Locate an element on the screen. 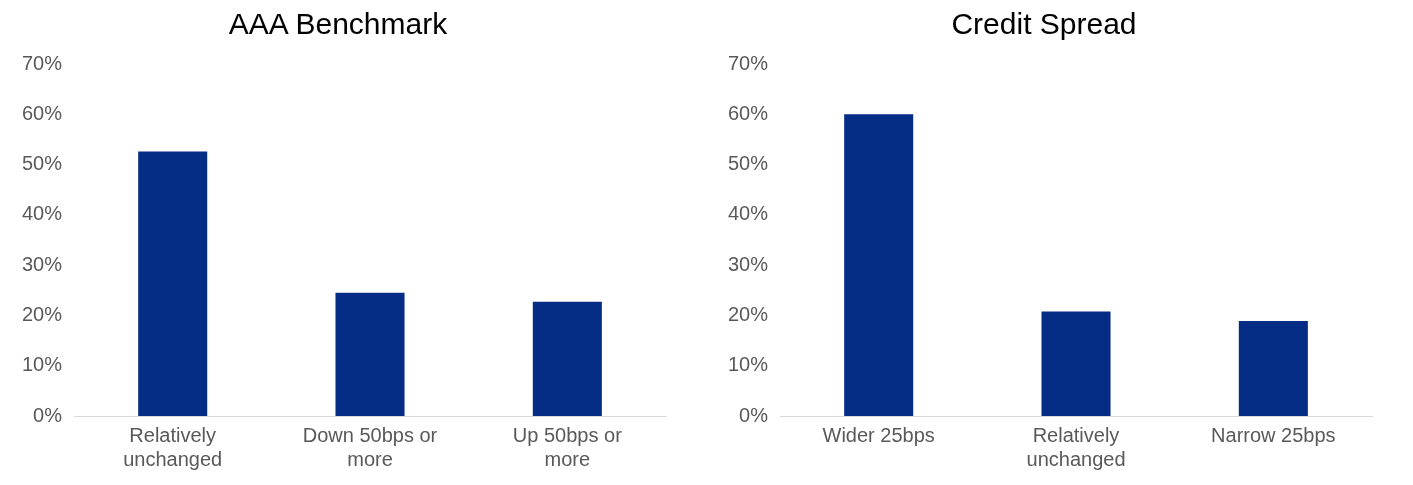  x-tick-label: Up 50bps or more is located at coordinates (567, 446).